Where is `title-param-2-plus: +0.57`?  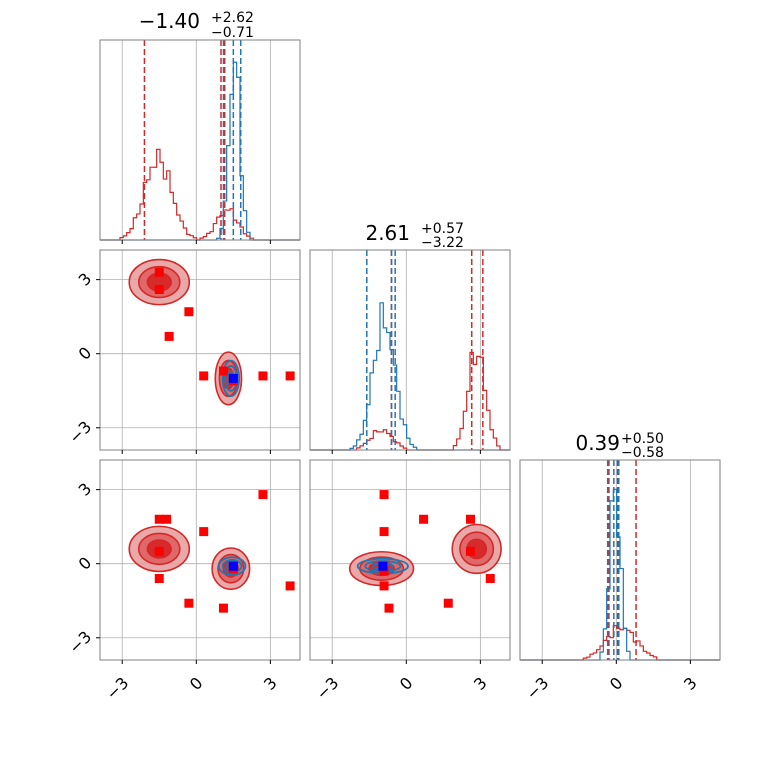 title-param-2-plus: +0.57 is located at coordinates (442, 229).